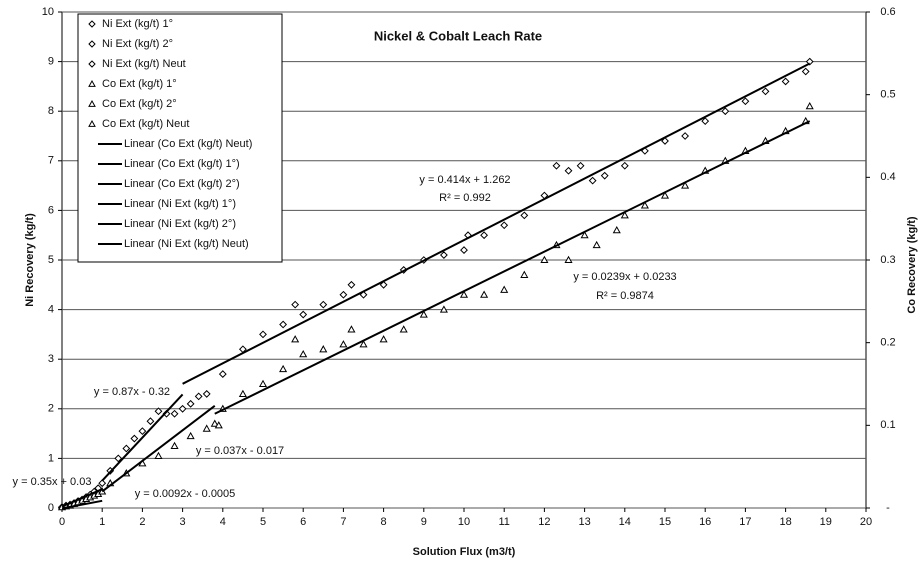 The width and height of the screenshot is (924, 564). What do you see at coordinates (51, 260) in the screenshot?
I see `y-tick-label: 5` at bounding box center [51, 260].